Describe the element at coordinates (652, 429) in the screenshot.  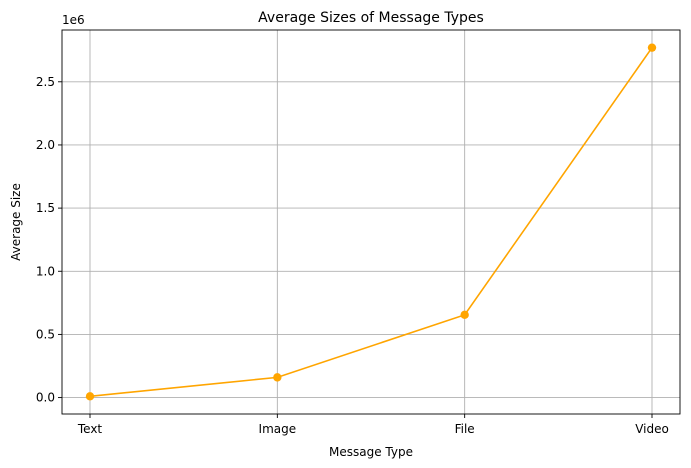
I see `x-tick-label: Video` at that location.